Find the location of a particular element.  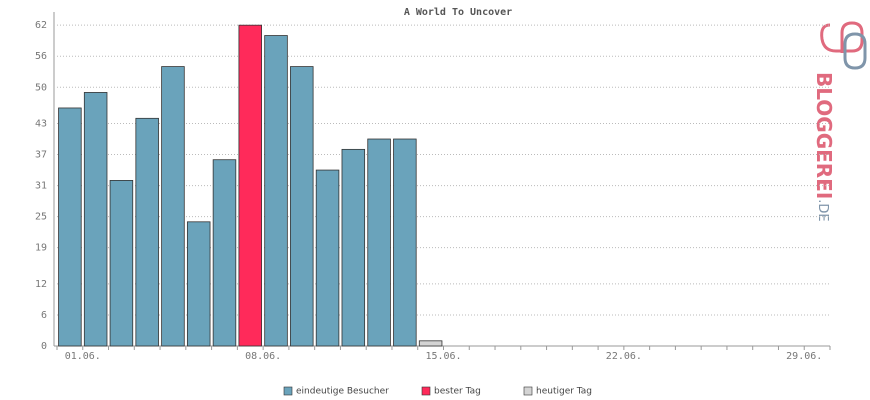

y-tick-label: 31 is located at coordinates (41, 186).